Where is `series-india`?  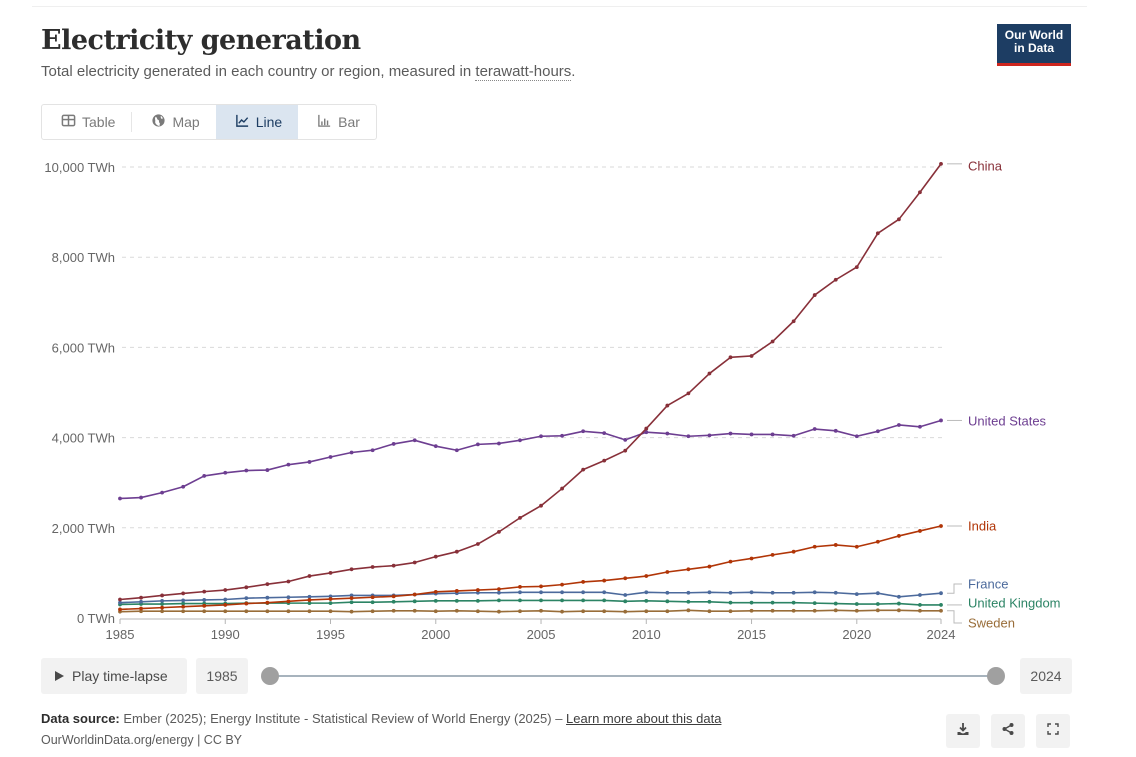 series-india is located at coordinates (530, 568).